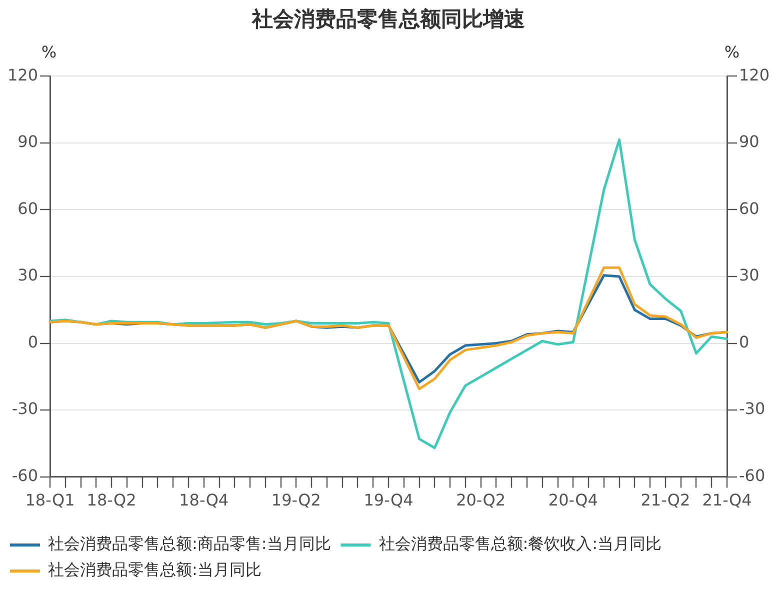  I want to click on legend-label: 社会消费品零售总额:当月同比, so click(155, 570).